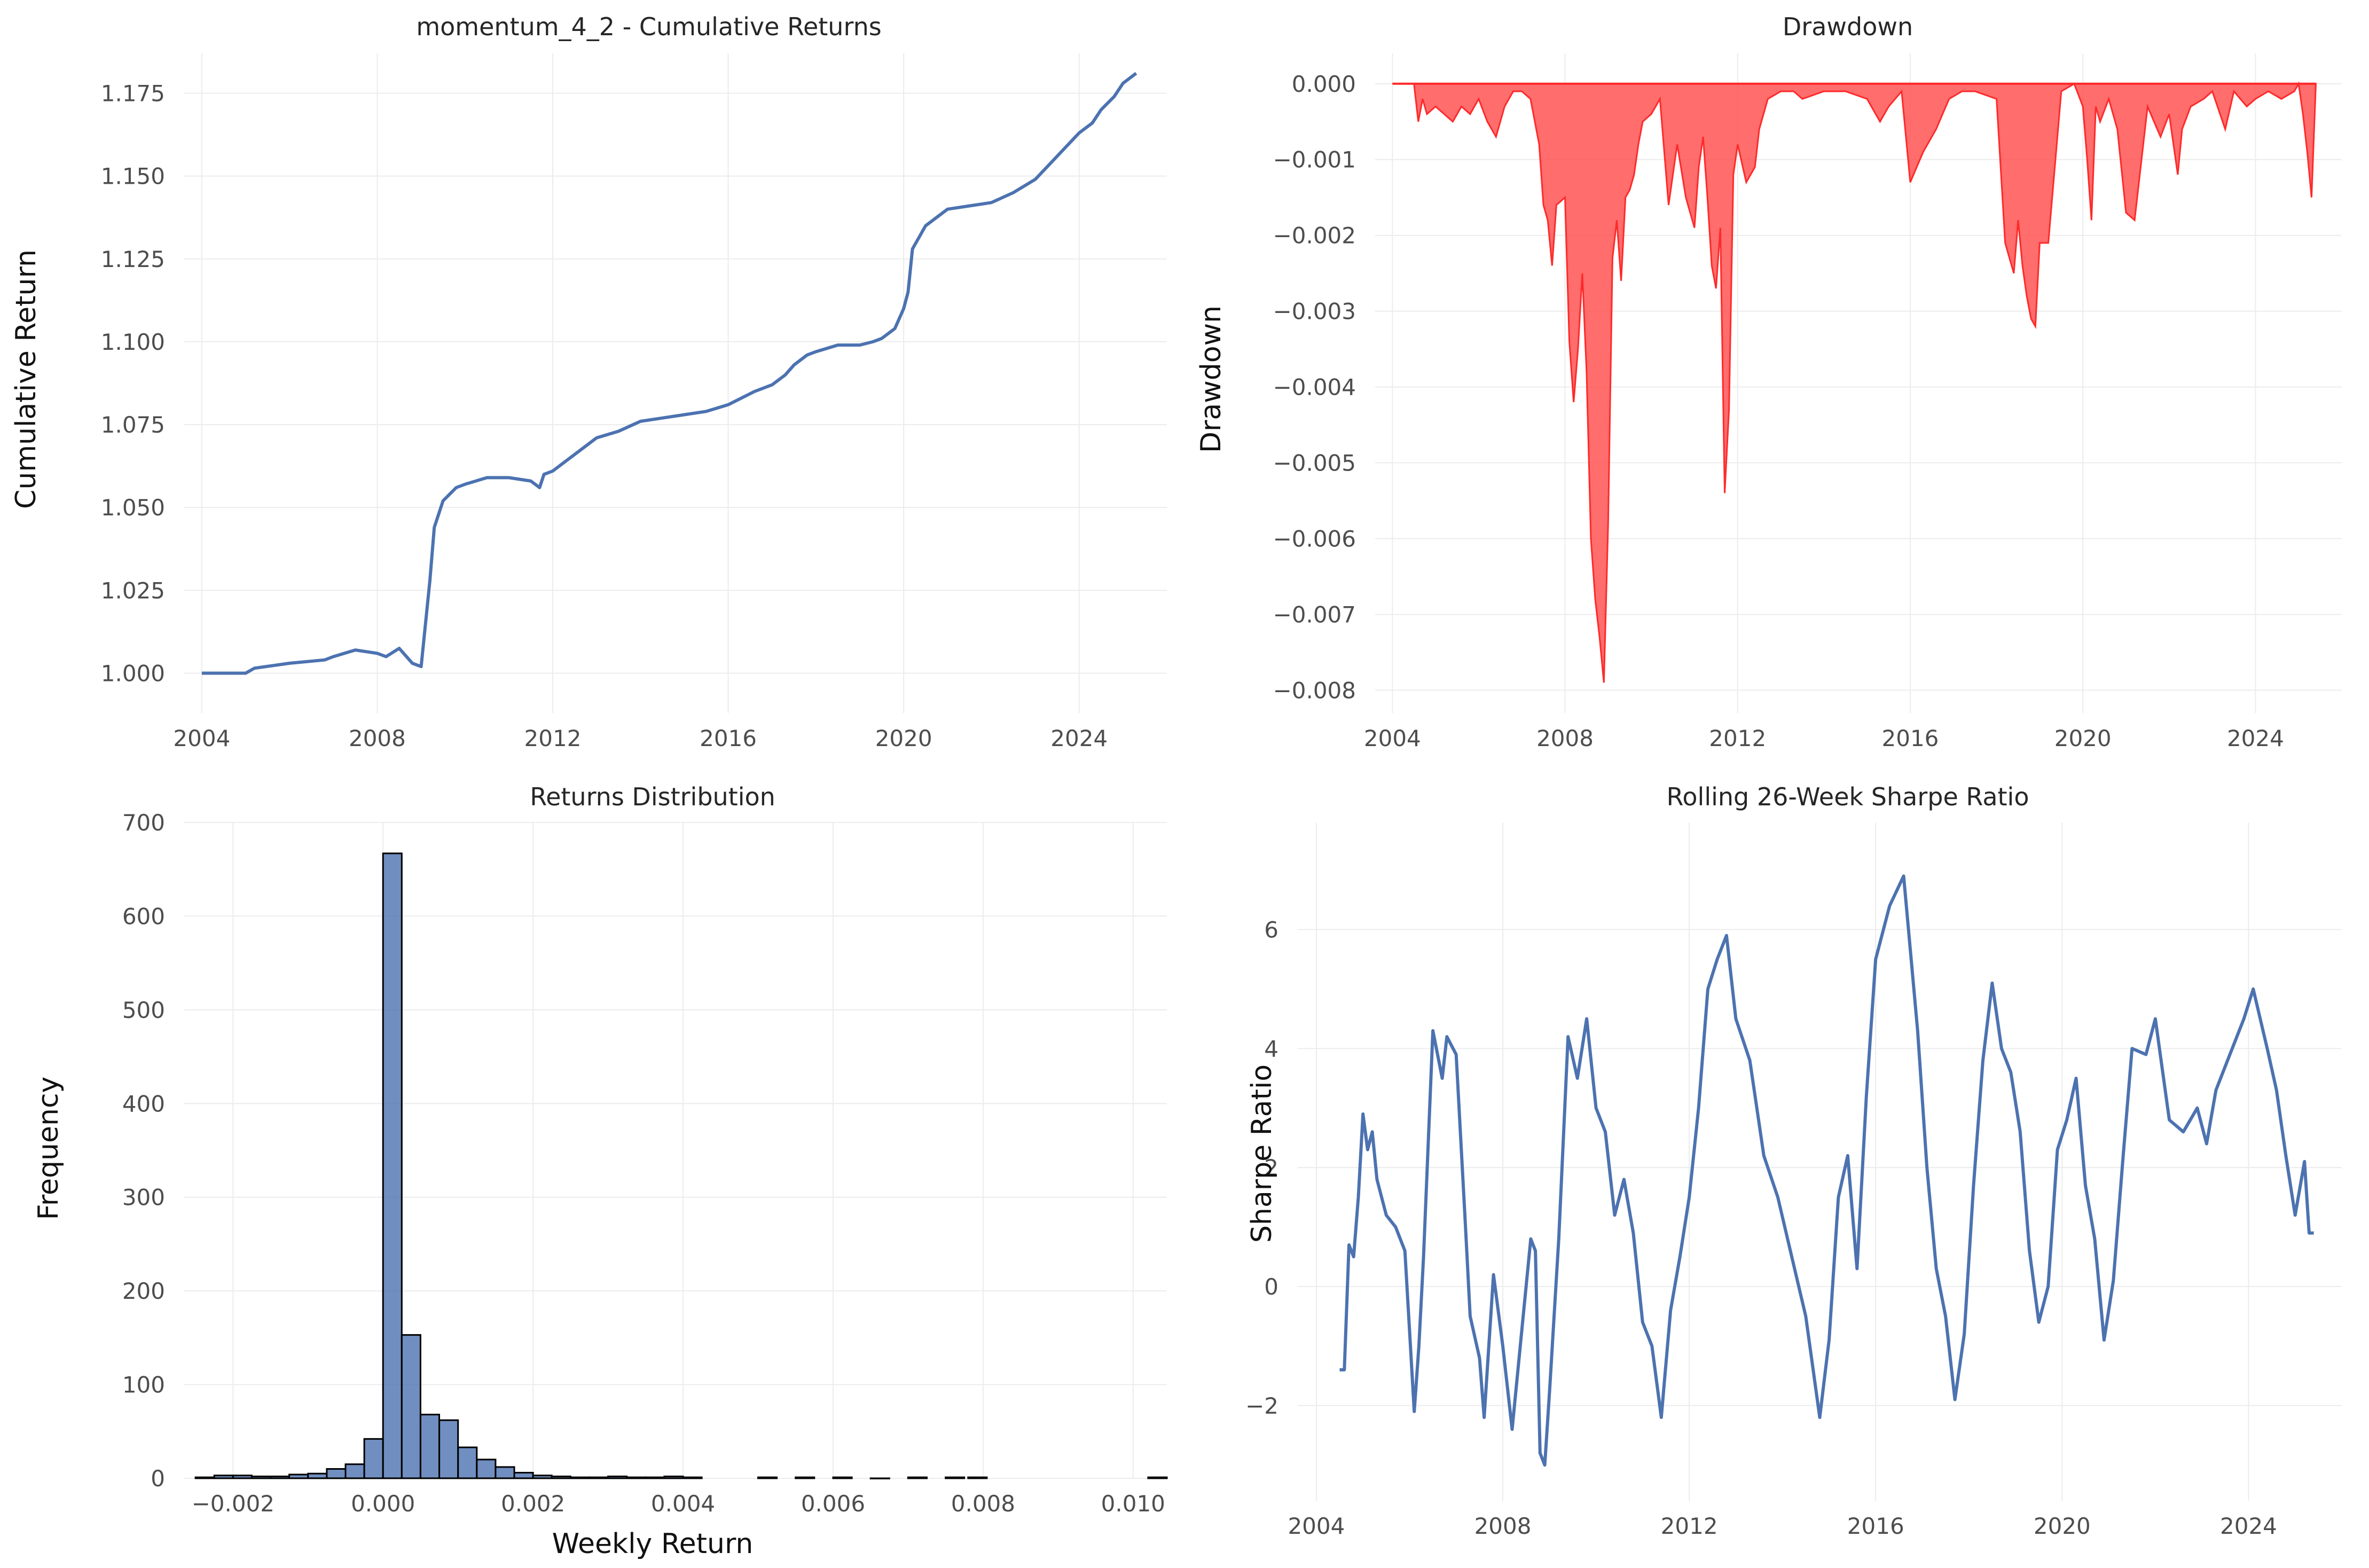 The height and width of the screenshot is (1568, 2369). What do you see at coordinates (383, 1504) in the screenshot?
I see `x-tick-label: 0.000` at bounding box center [383, 1504].